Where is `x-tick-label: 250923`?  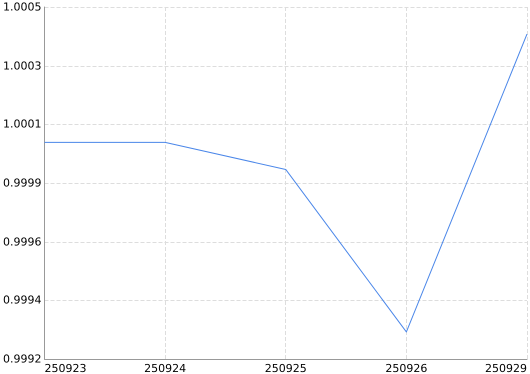 x-tick-label: 250923 is located at coordinates (65, 368).